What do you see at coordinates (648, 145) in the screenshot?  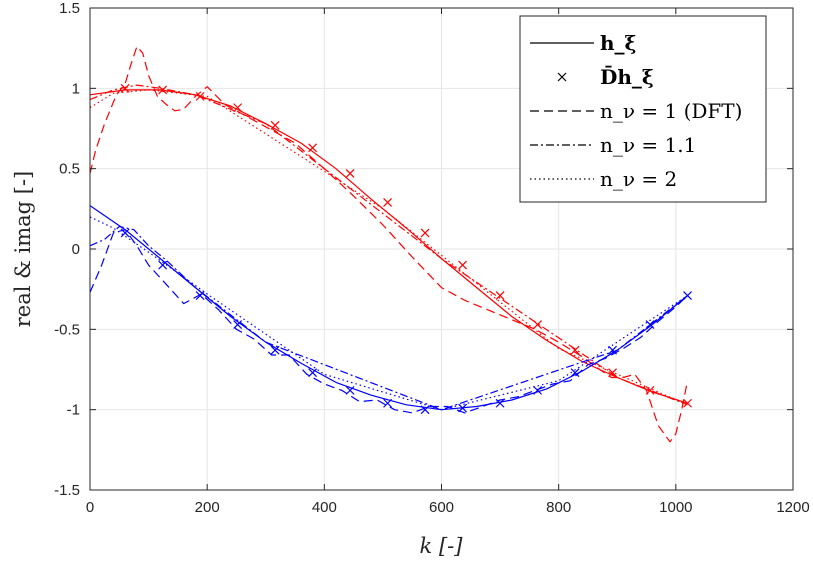 I see `legend-entry-n11: n_ν = 1.1` at bounding box center [648, 145].